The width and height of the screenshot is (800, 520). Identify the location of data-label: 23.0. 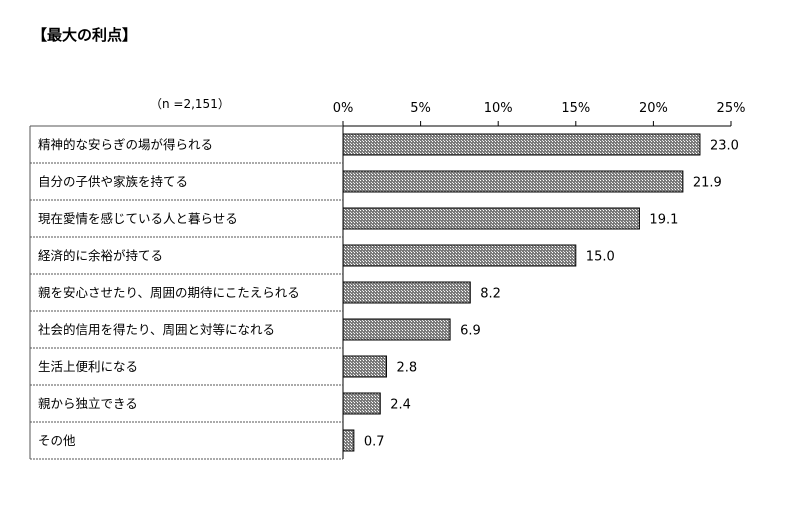
(724, 146).